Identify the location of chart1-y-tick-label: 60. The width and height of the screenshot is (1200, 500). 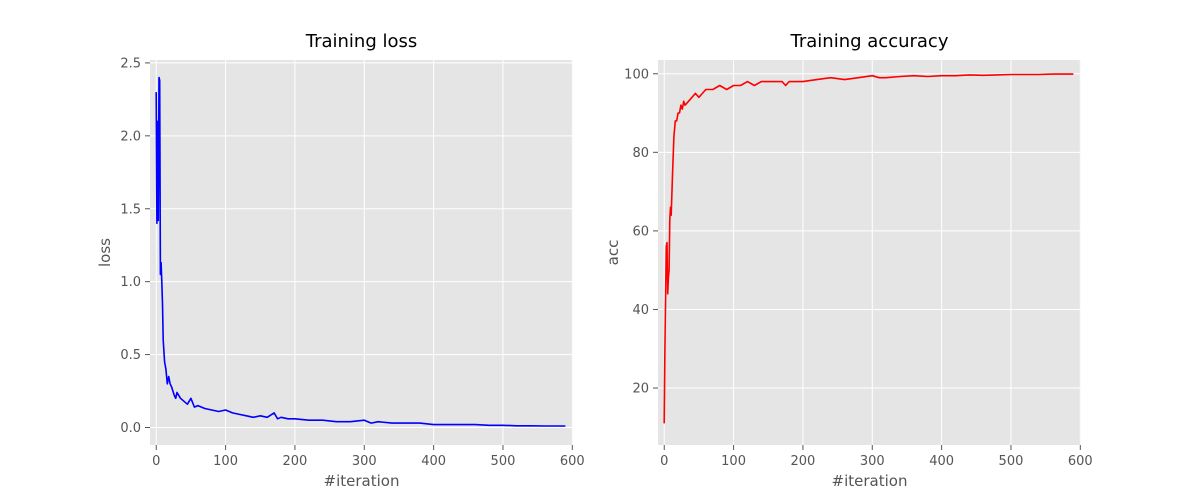
(640, 231).